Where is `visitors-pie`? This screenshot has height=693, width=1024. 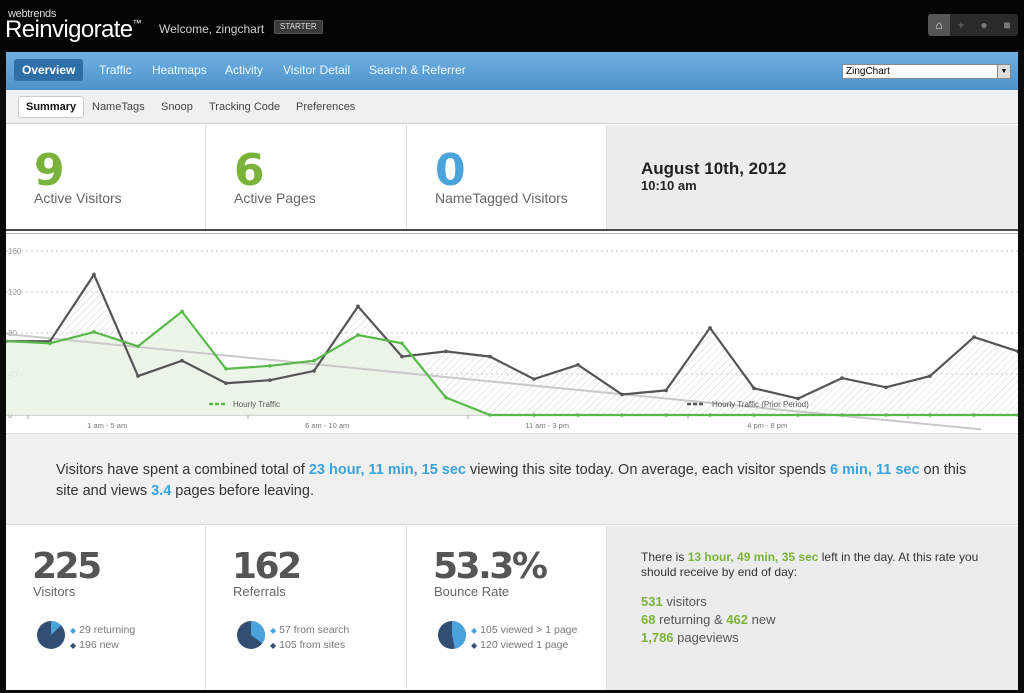 visitors-pie is located at coordinates (51, 635).